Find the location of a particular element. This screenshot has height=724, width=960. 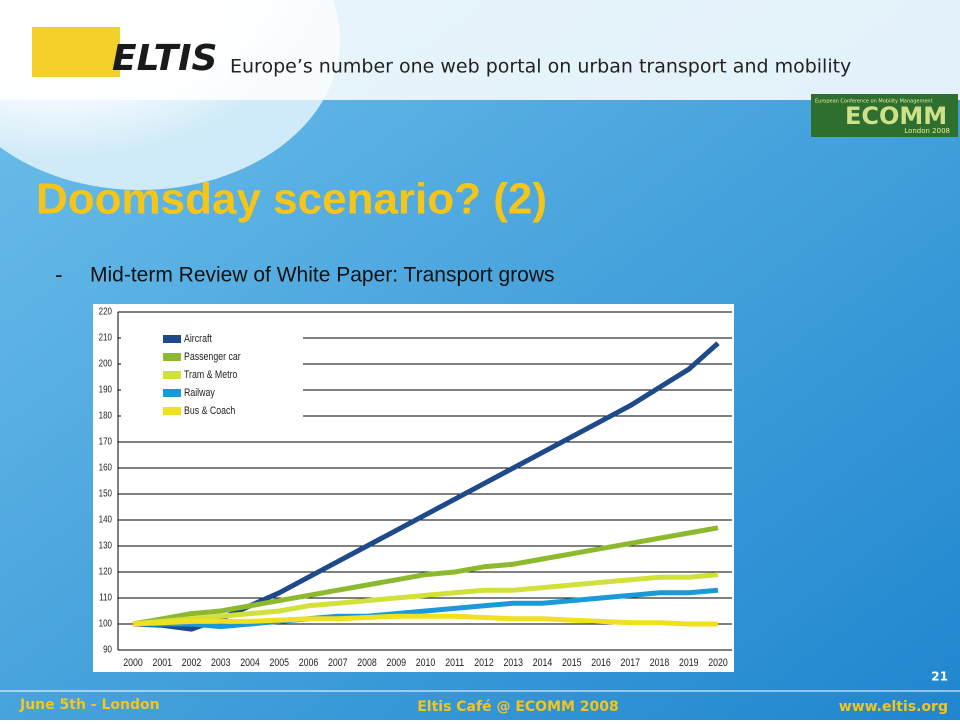

y-tick-label: 90 is located at coordinates (107, 649).